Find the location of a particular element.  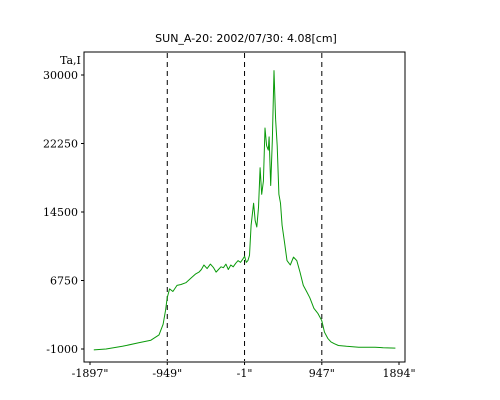

y-tick-label: 14500 is located at coordinates (60, 212).